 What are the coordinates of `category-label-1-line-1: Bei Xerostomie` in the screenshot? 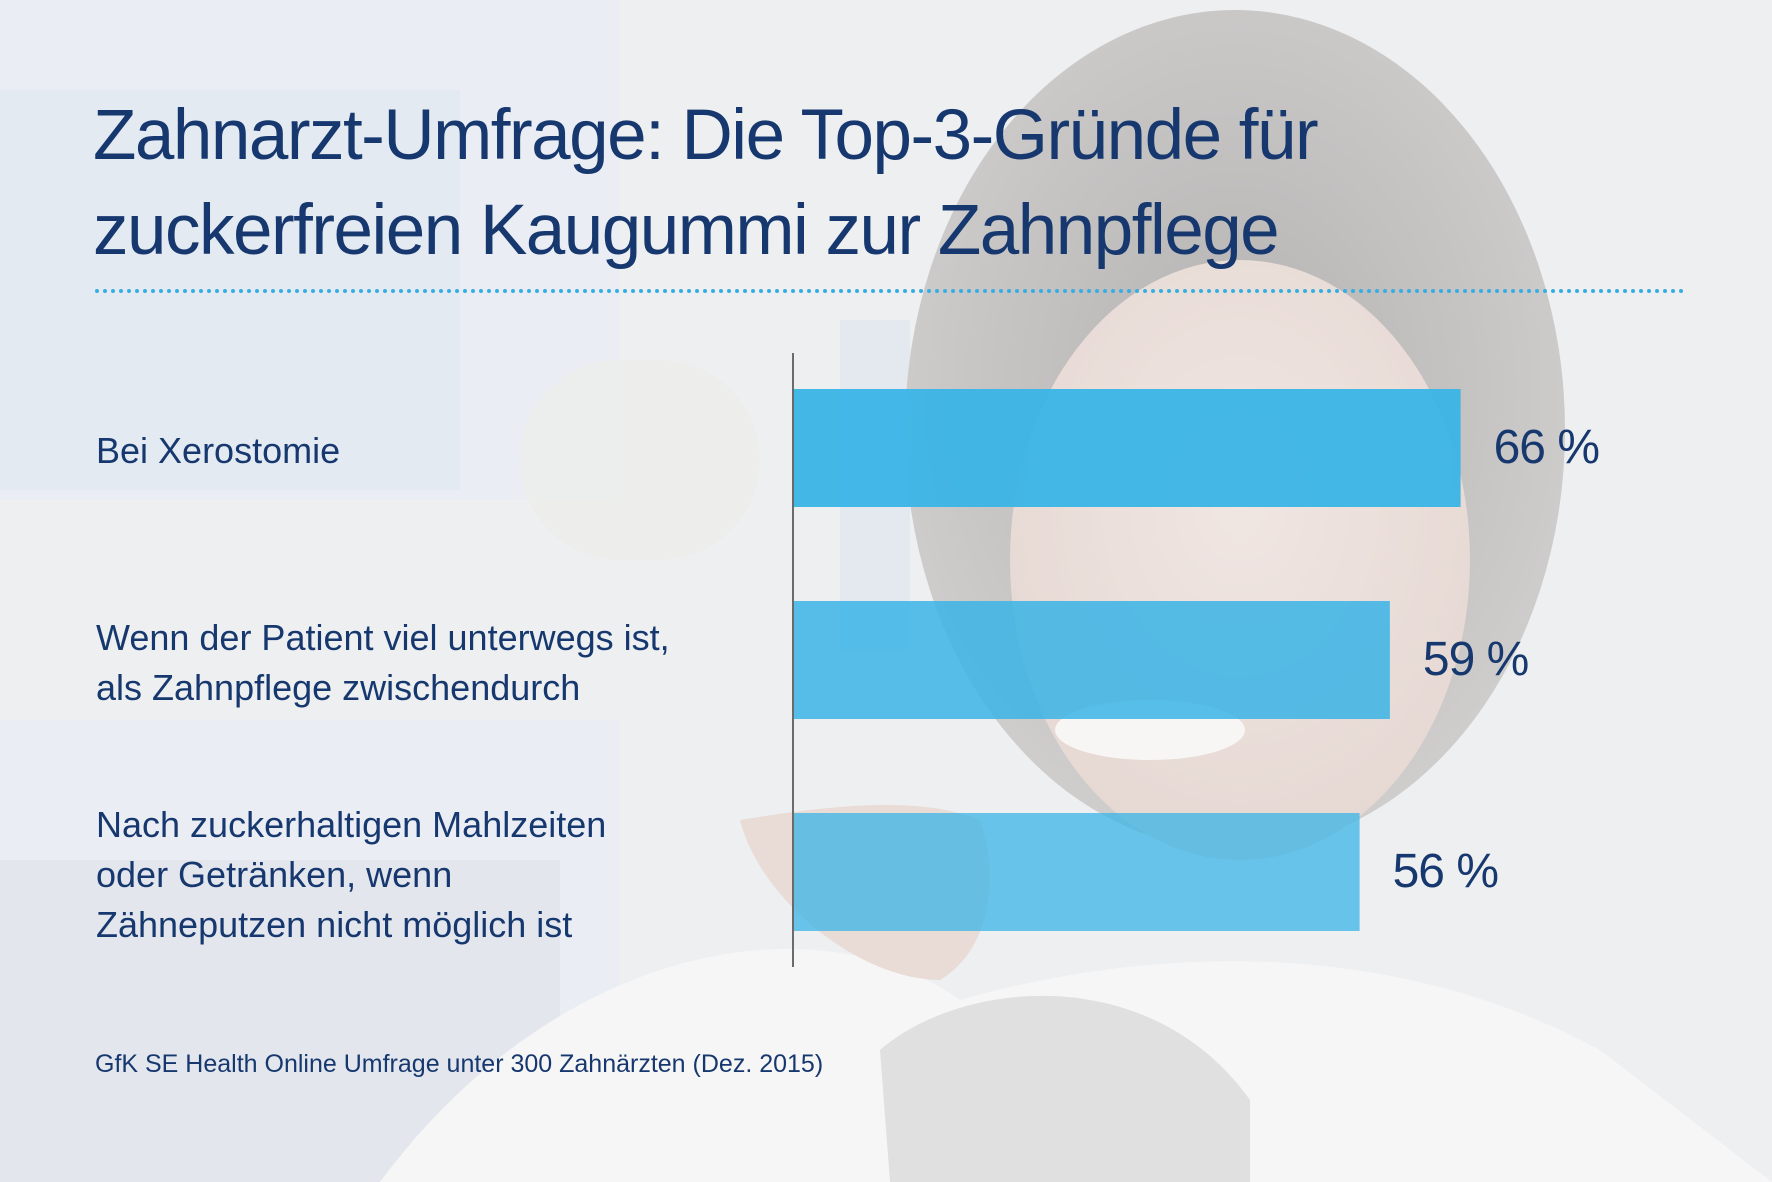 It's located at (218, 450).